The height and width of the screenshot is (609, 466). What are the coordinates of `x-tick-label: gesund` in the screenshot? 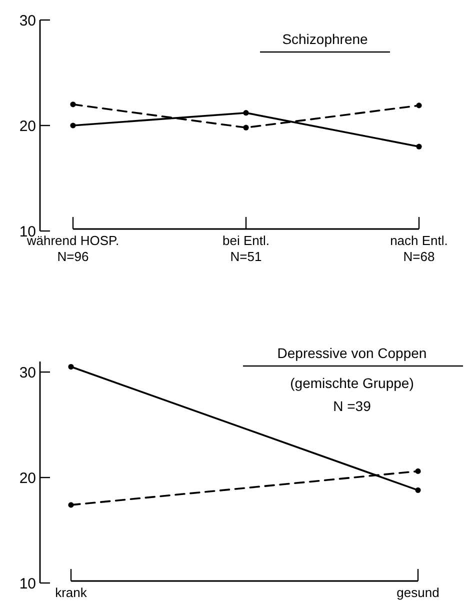 It's located at (418, 592).